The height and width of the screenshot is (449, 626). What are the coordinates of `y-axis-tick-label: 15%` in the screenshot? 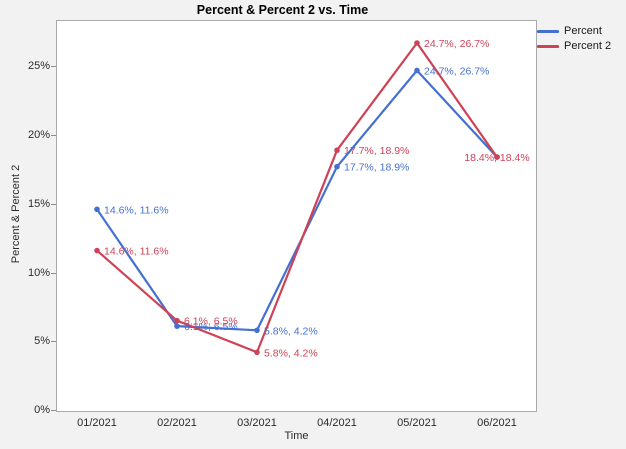 It's located at (38, 203).